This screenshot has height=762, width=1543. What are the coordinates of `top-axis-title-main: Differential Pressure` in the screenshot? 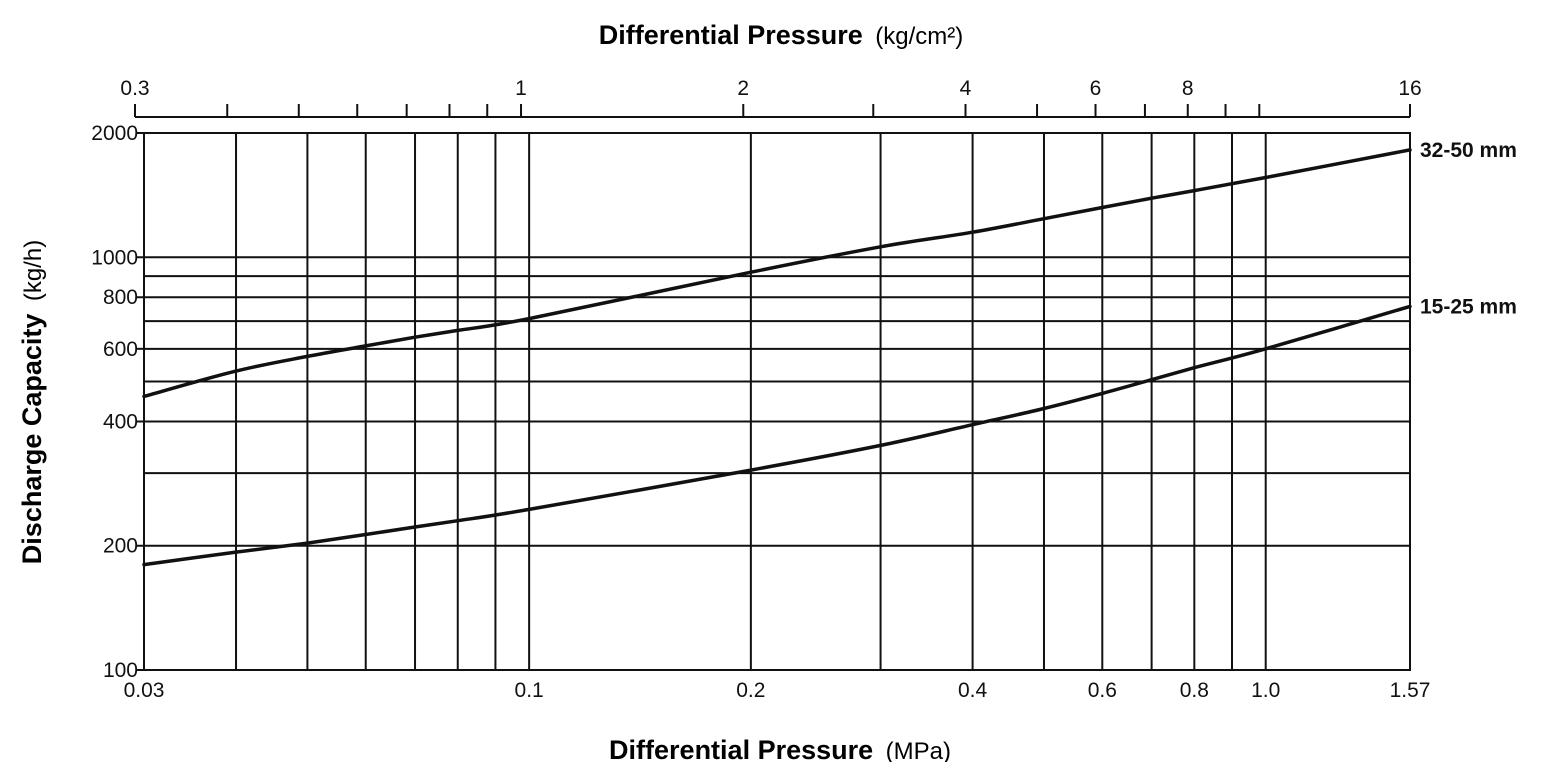 It's located at (731, 35).